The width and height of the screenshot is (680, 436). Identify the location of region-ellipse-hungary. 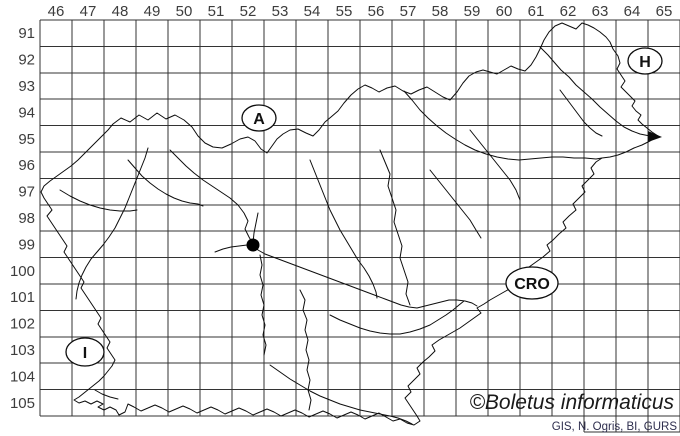
(645, 61).